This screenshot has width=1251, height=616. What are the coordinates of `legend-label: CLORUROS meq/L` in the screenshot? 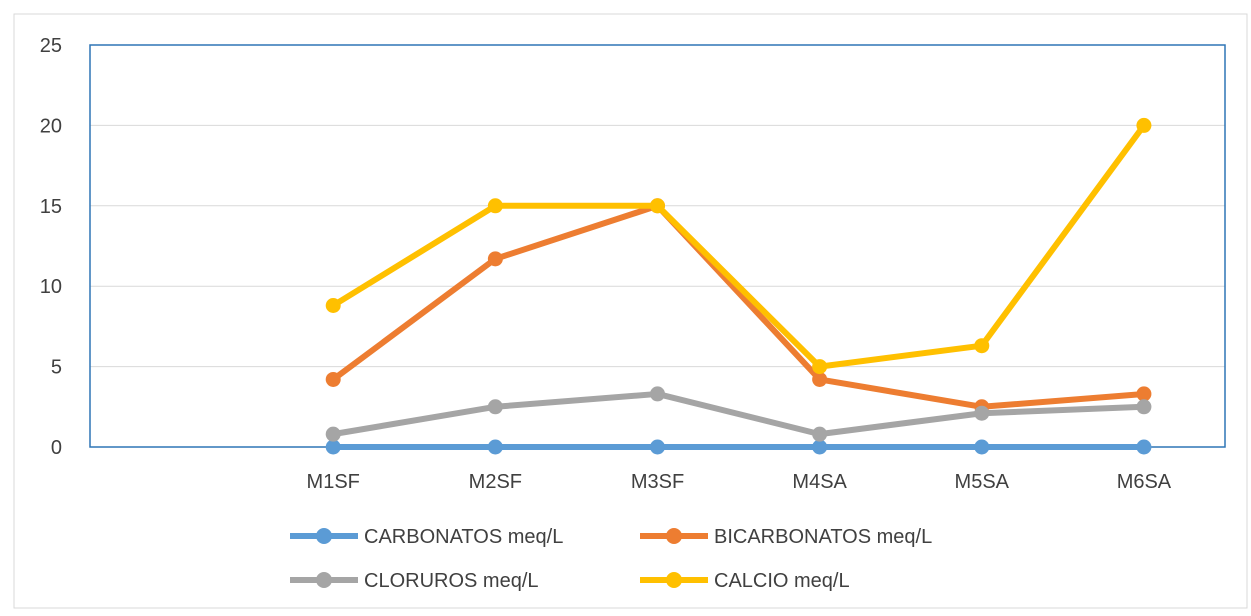 It's located at (451, 581).